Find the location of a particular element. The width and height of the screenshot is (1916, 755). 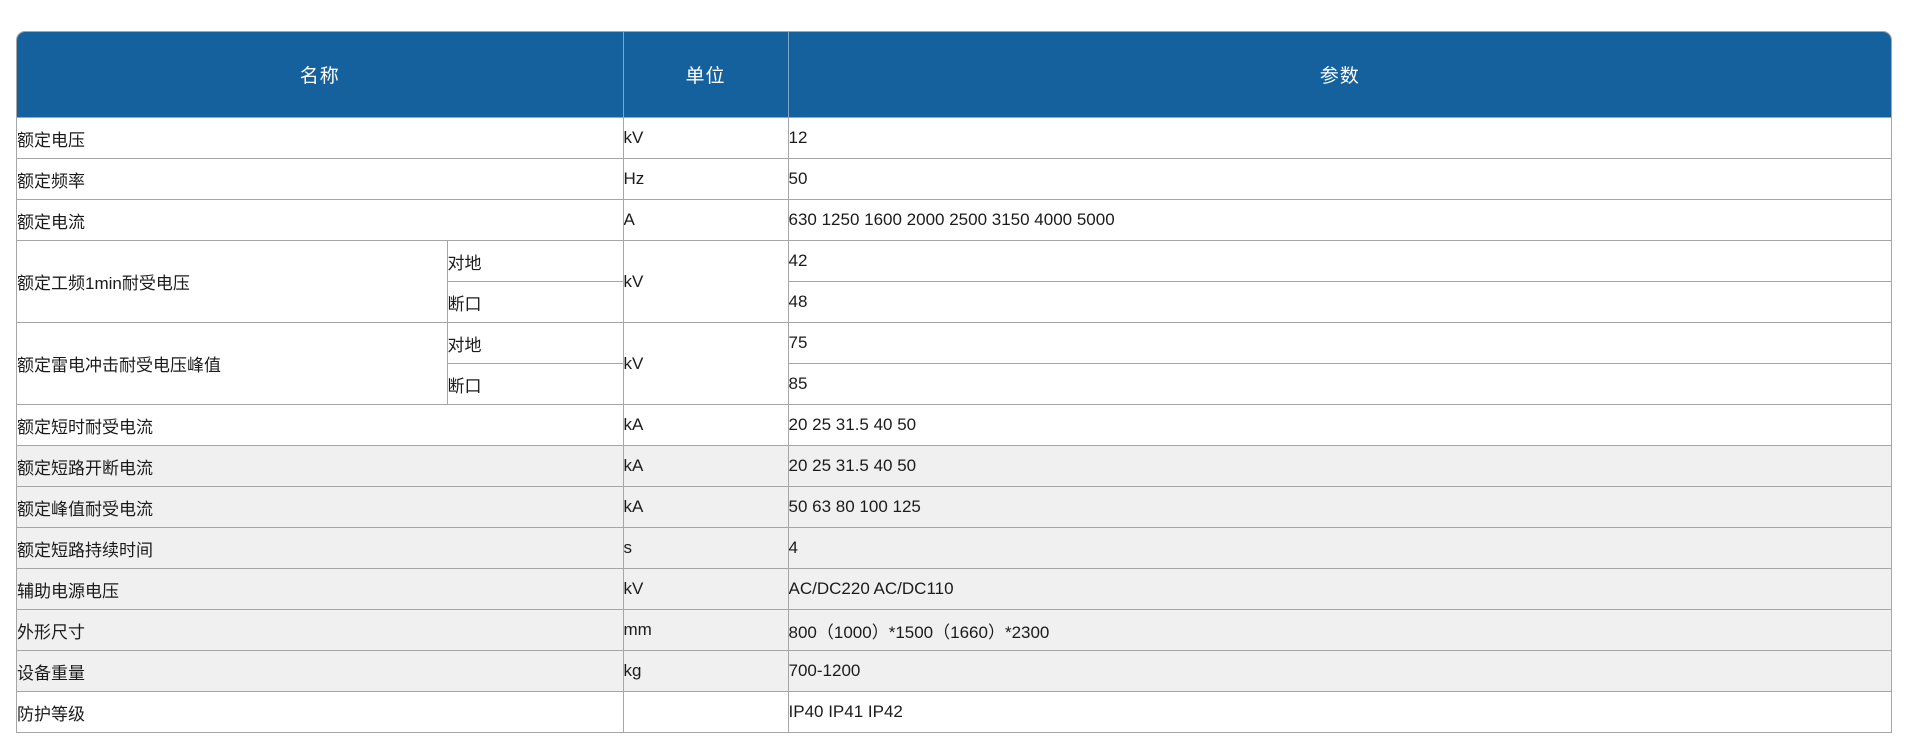

row-unit-cell: s is located at coordinates (705, 548).